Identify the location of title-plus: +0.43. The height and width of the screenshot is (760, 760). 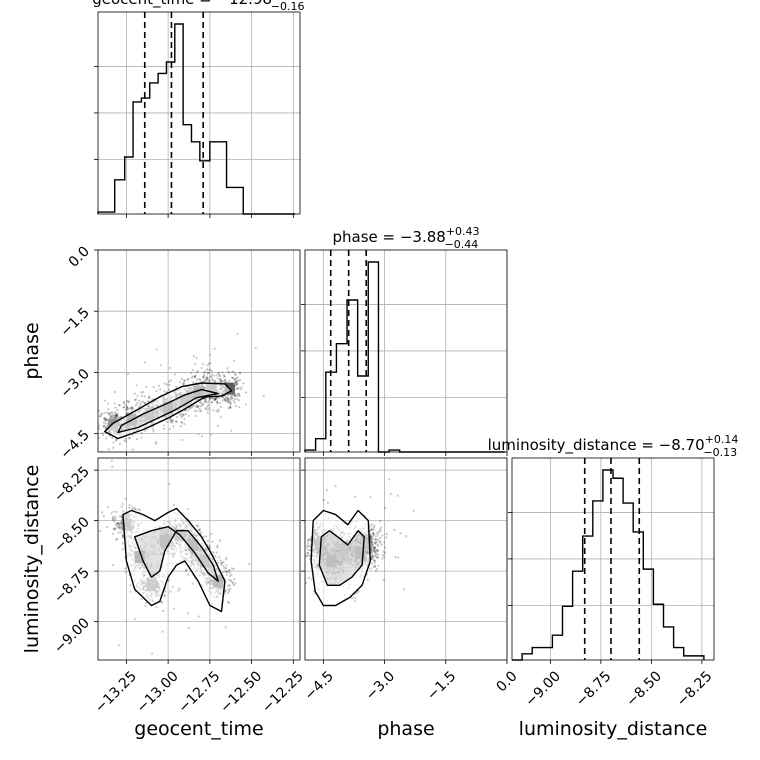
(463, 231).